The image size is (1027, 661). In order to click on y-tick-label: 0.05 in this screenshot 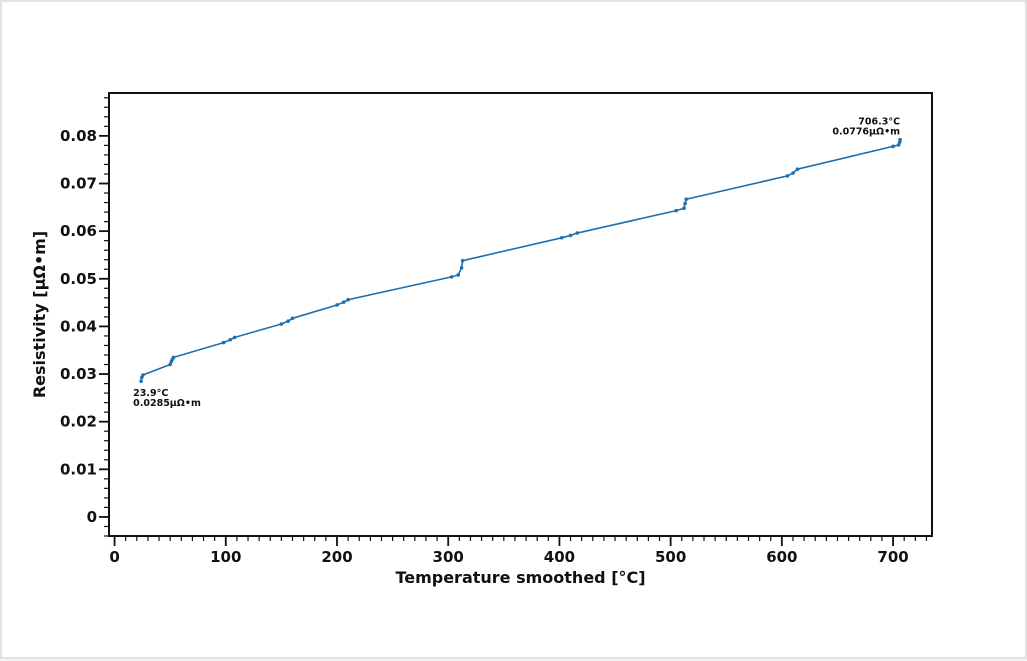, I will do `click(78, 279)`.